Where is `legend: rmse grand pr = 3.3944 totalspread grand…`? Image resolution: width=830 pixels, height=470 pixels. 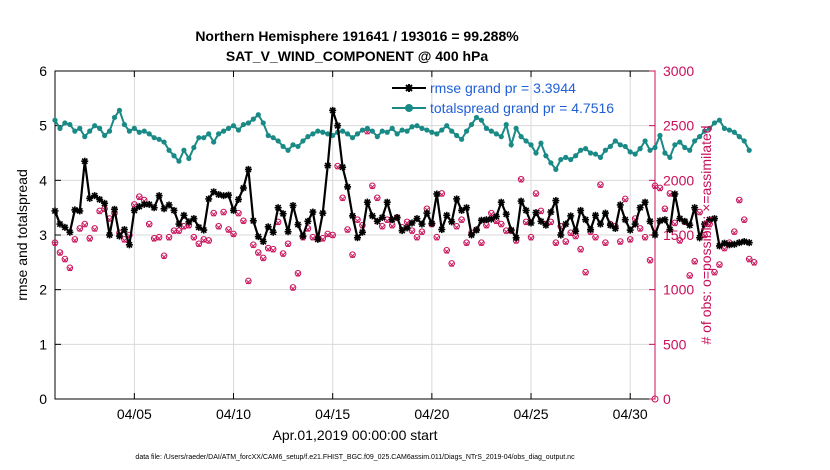
legend: rmse grand pr = 3.3944 totalspread grand… is located at coordinates (503, 98).